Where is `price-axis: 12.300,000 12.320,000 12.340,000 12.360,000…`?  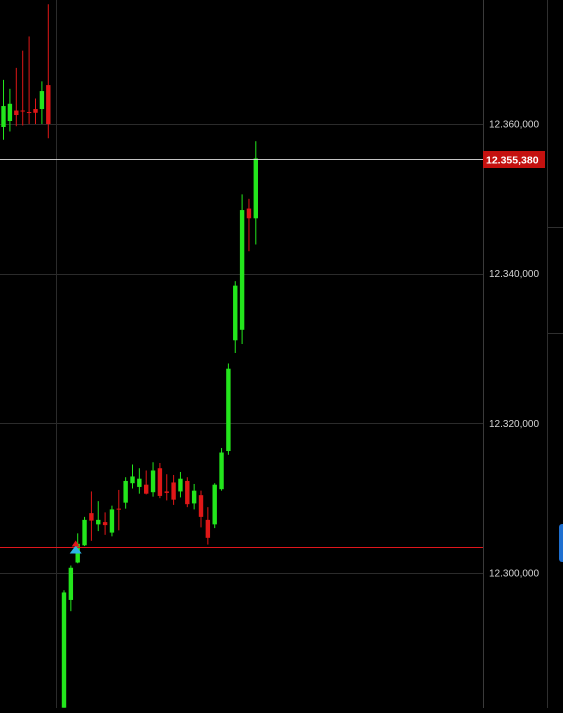
price-axis: 12.300,000 12.320,000 12.340,000 12.360,000… is located at coordinates (523, 354).